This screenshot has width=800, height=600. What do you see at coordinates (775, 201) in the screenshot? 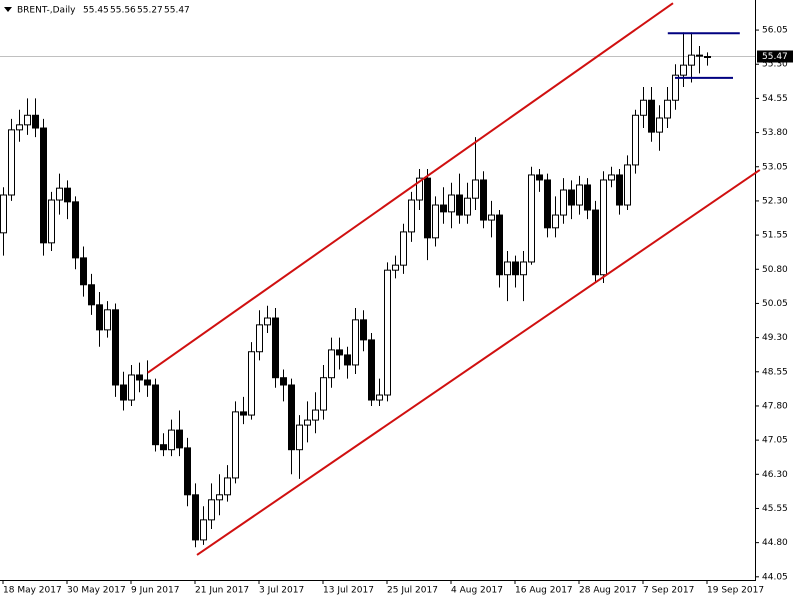
I see `y-tick-label: 52.30` at bounding box center [775, 201].